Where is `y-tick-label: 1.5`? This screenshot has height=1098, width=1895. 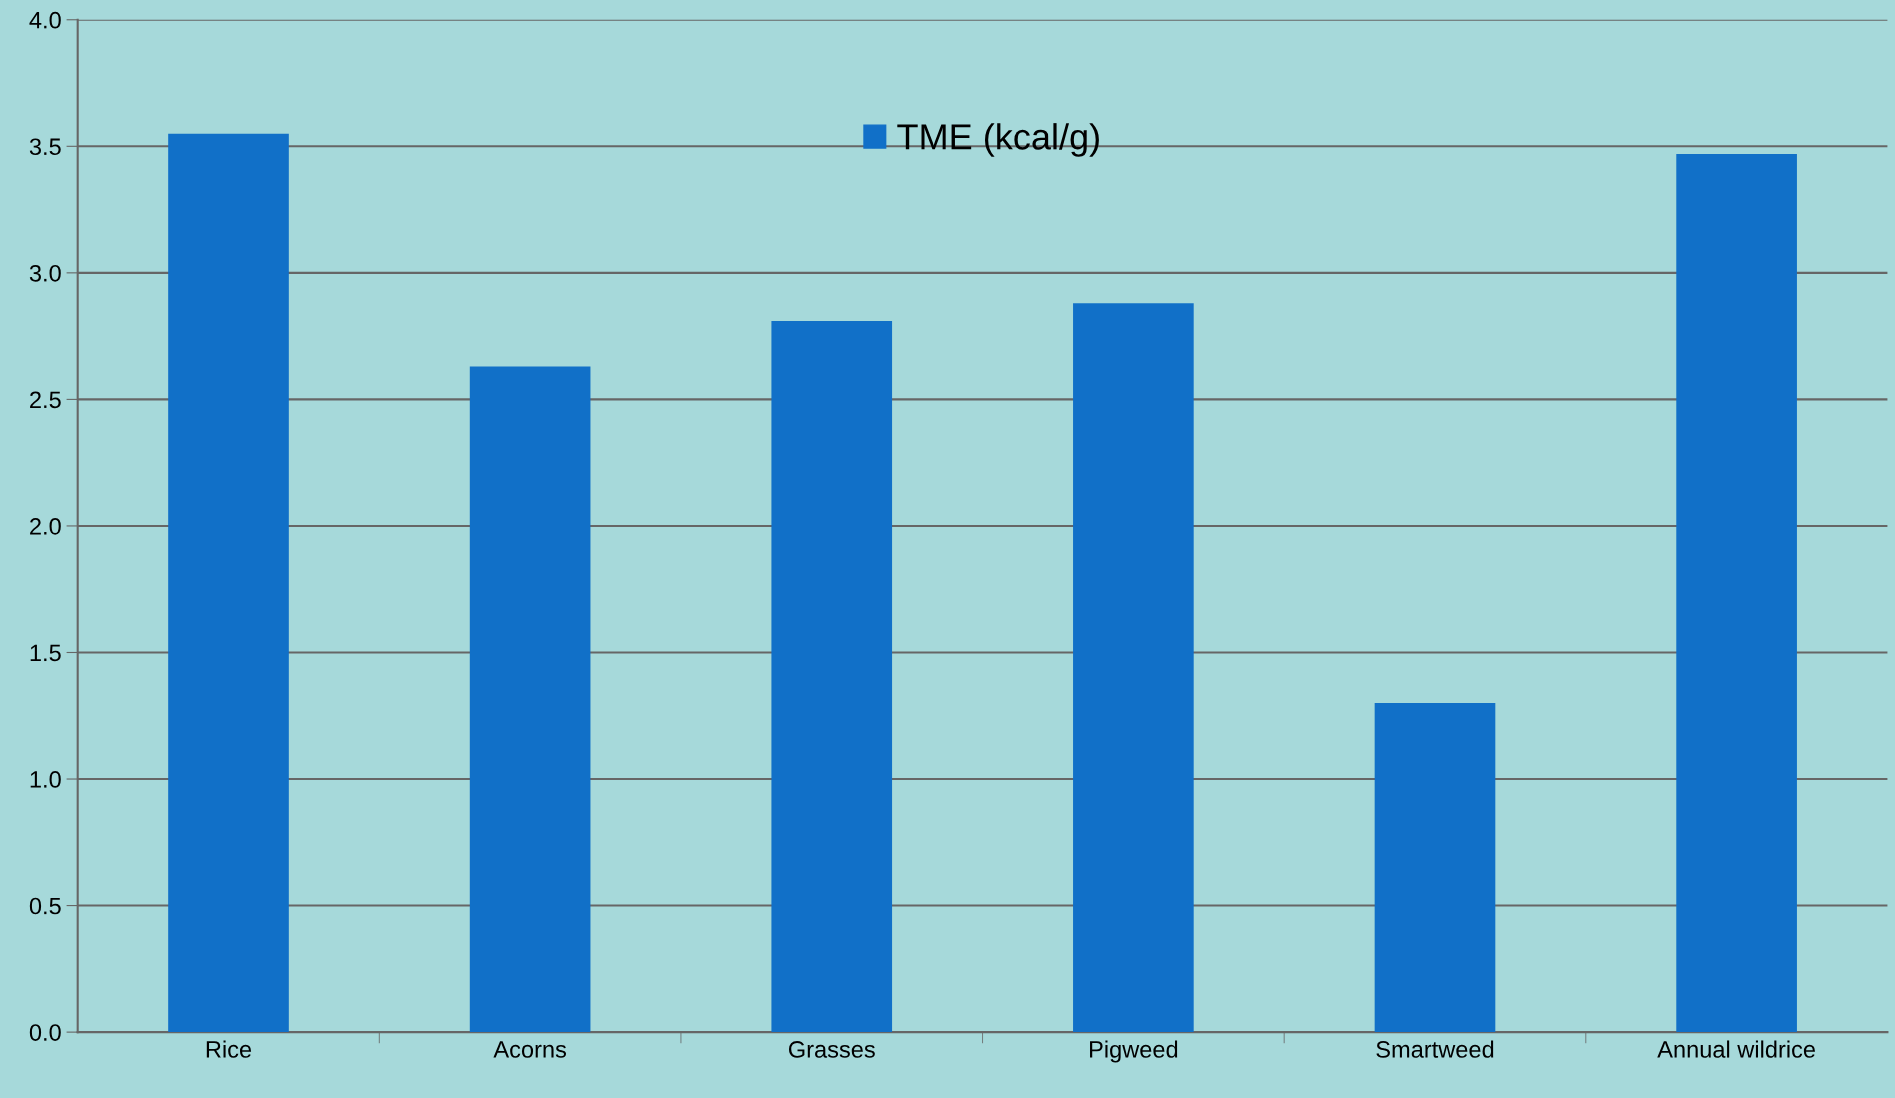 y-tick-label: 1.5 is located at coordinates (45, 653).